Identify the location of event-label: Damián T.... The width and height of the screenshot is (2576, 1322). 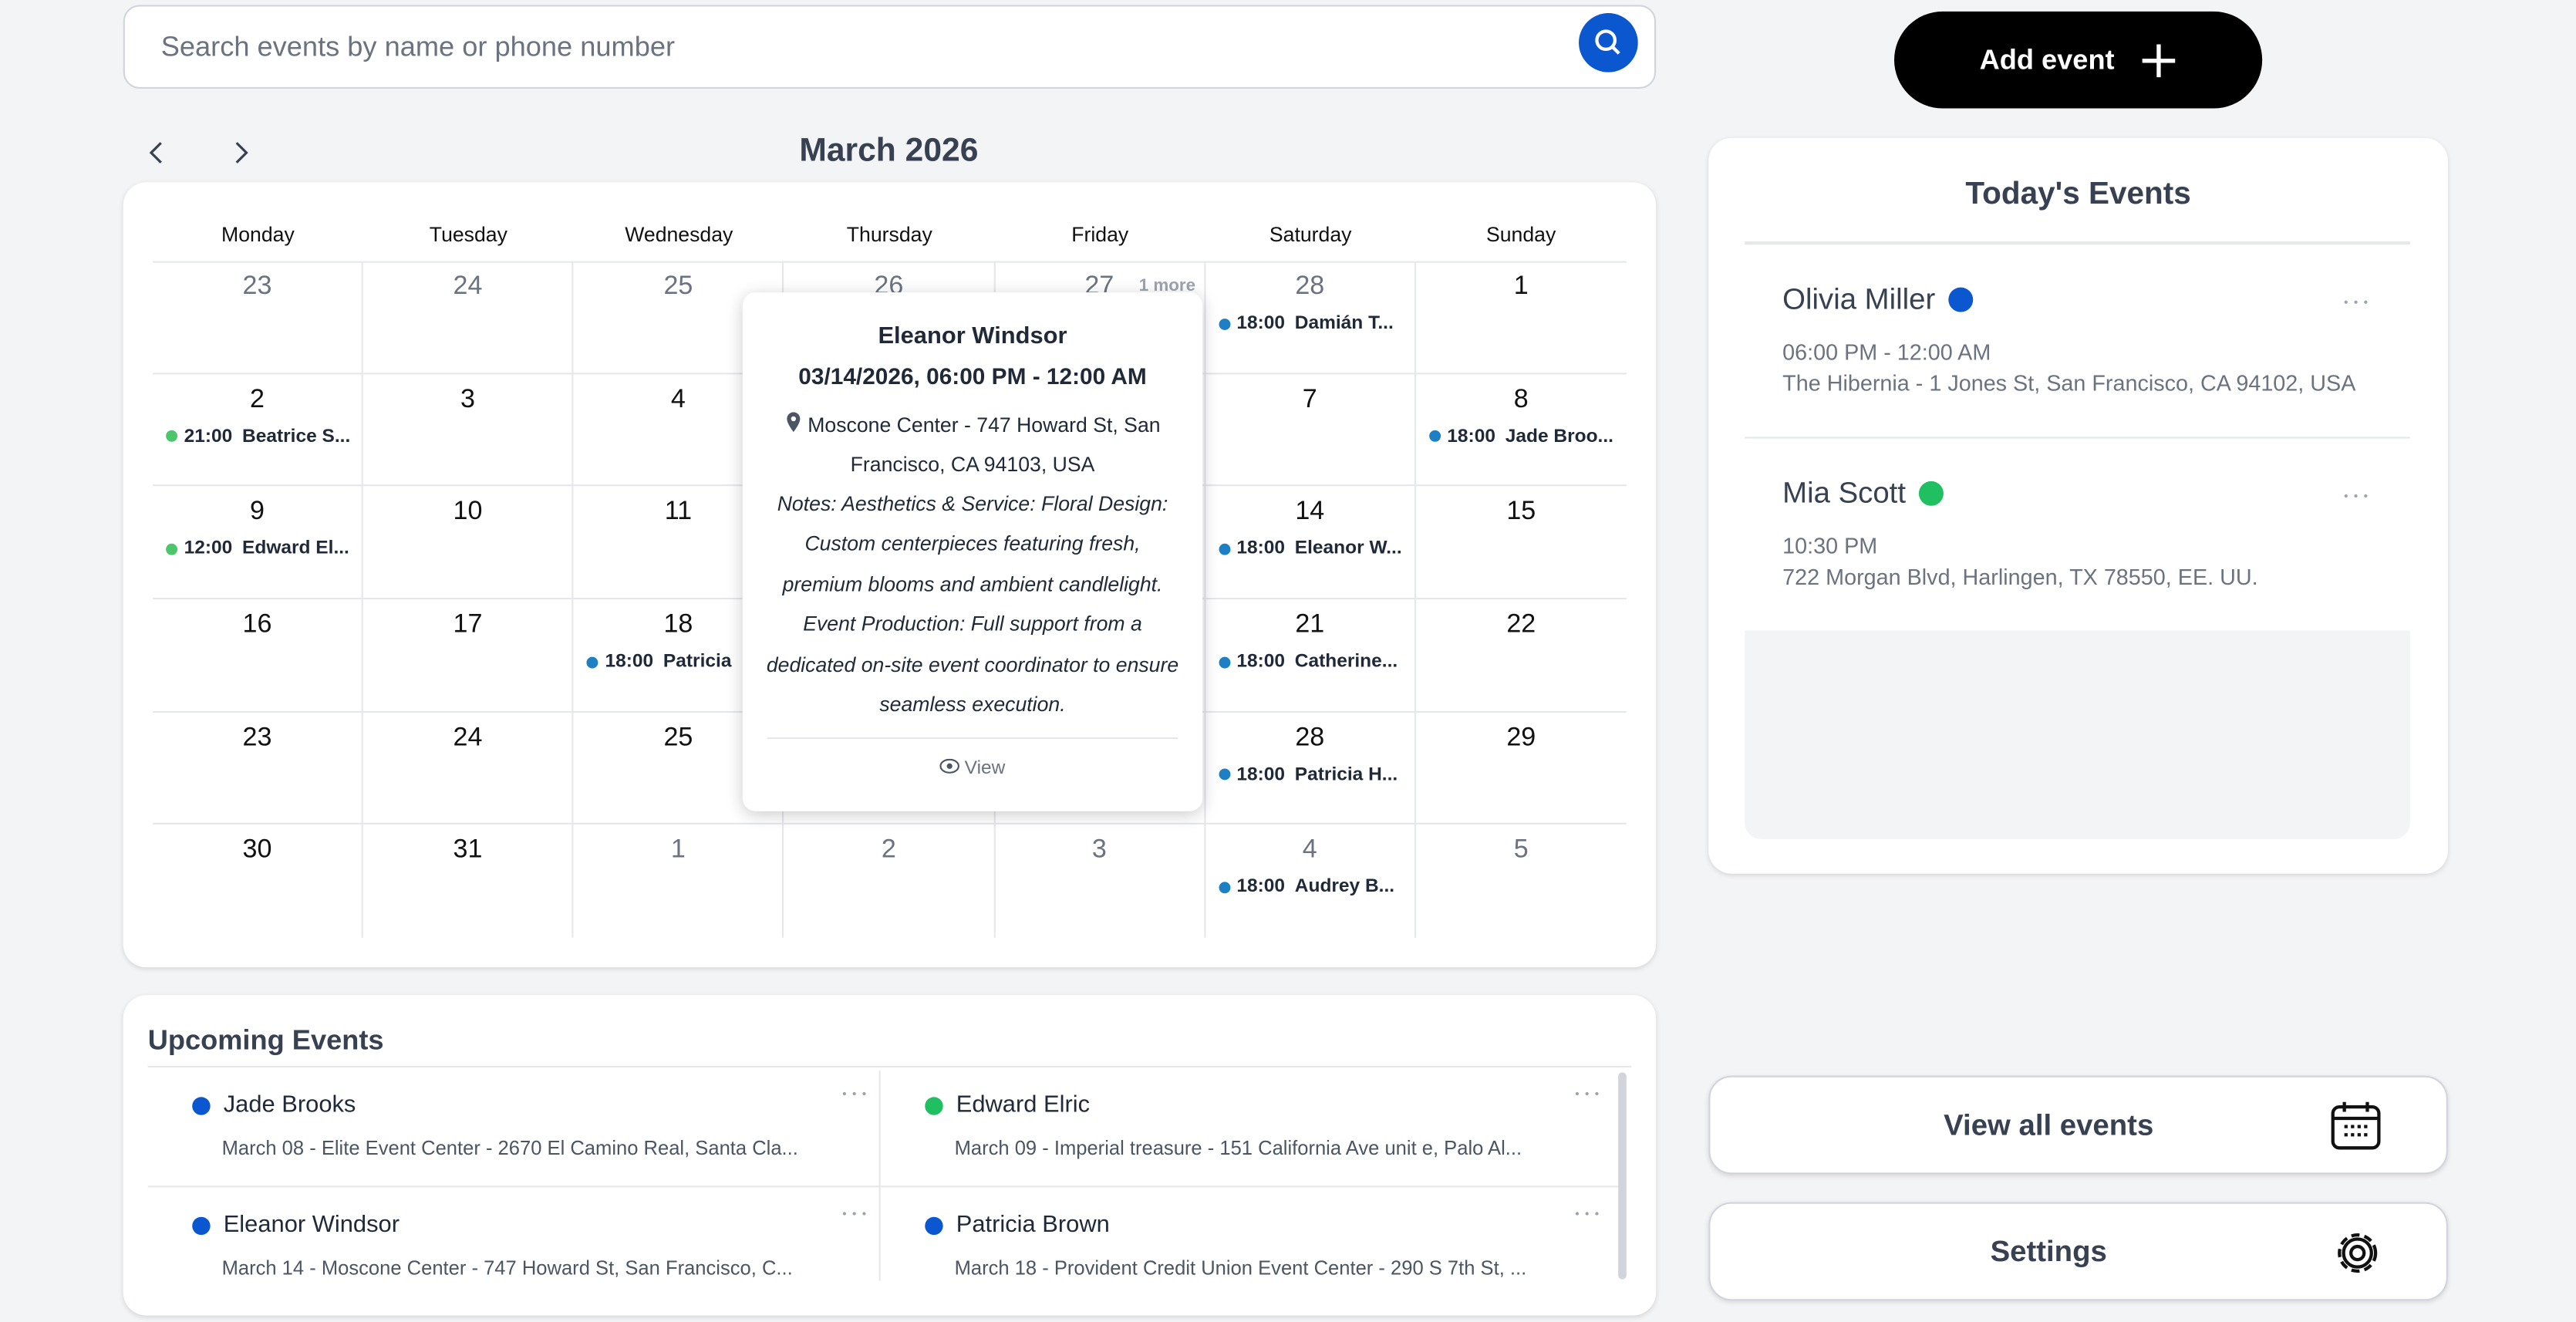
(1344, 324).